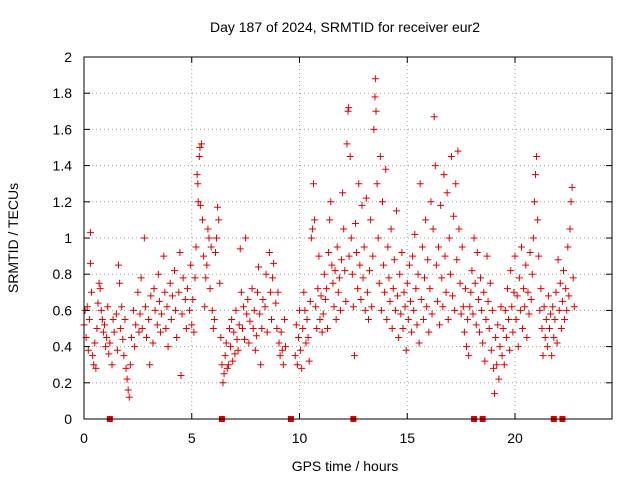 The height and width of the screenshot is (480, 640). Describe the element at coordinates (407, 438) in the screenshot. I see `x-tick-label: 15` at that location.